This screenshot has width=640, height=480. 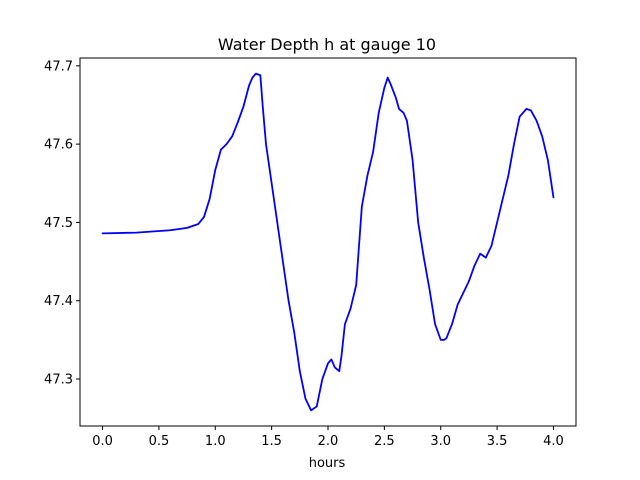 I want to click on x-tick-label: 1.5, so click(x=271, y=441).